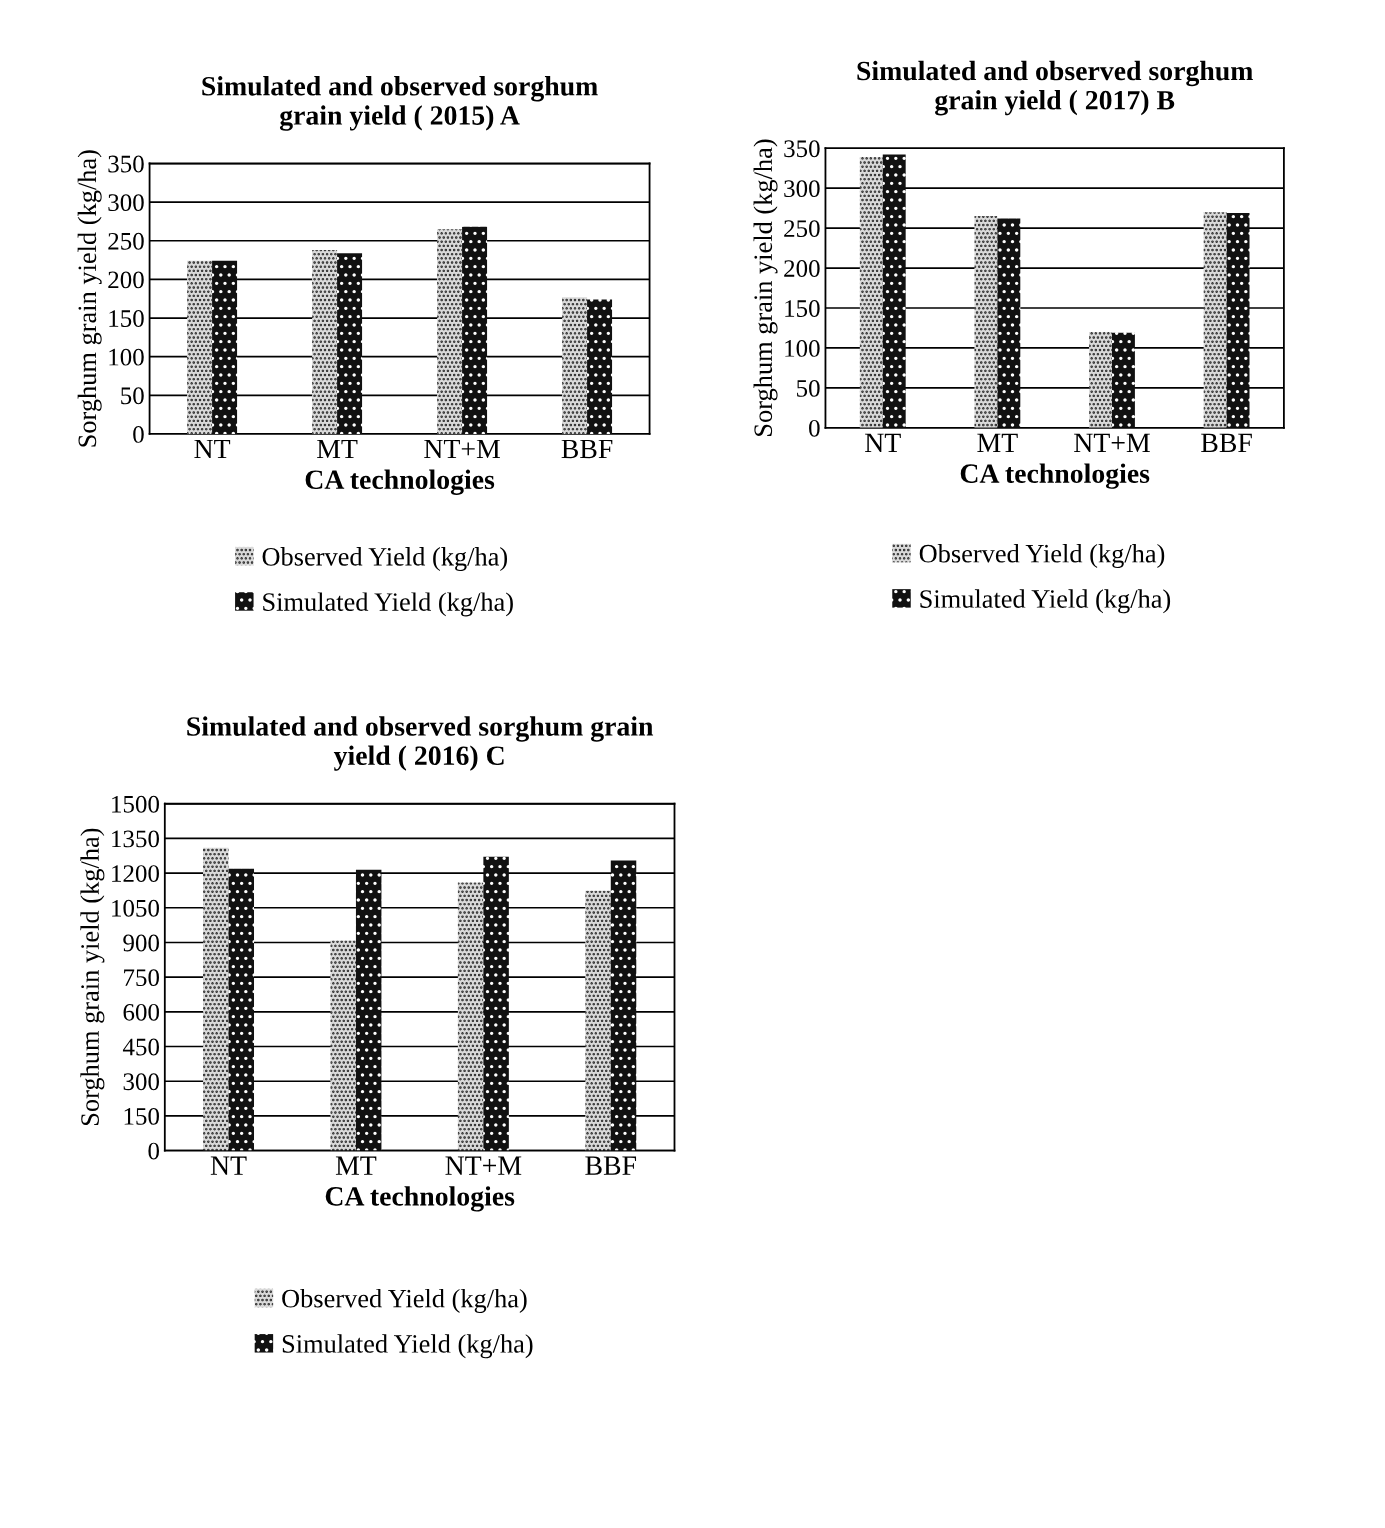 The height and width of the screenshot is (1528, 1385). I want to click on y-tick-label: 750, so click(141, 978).